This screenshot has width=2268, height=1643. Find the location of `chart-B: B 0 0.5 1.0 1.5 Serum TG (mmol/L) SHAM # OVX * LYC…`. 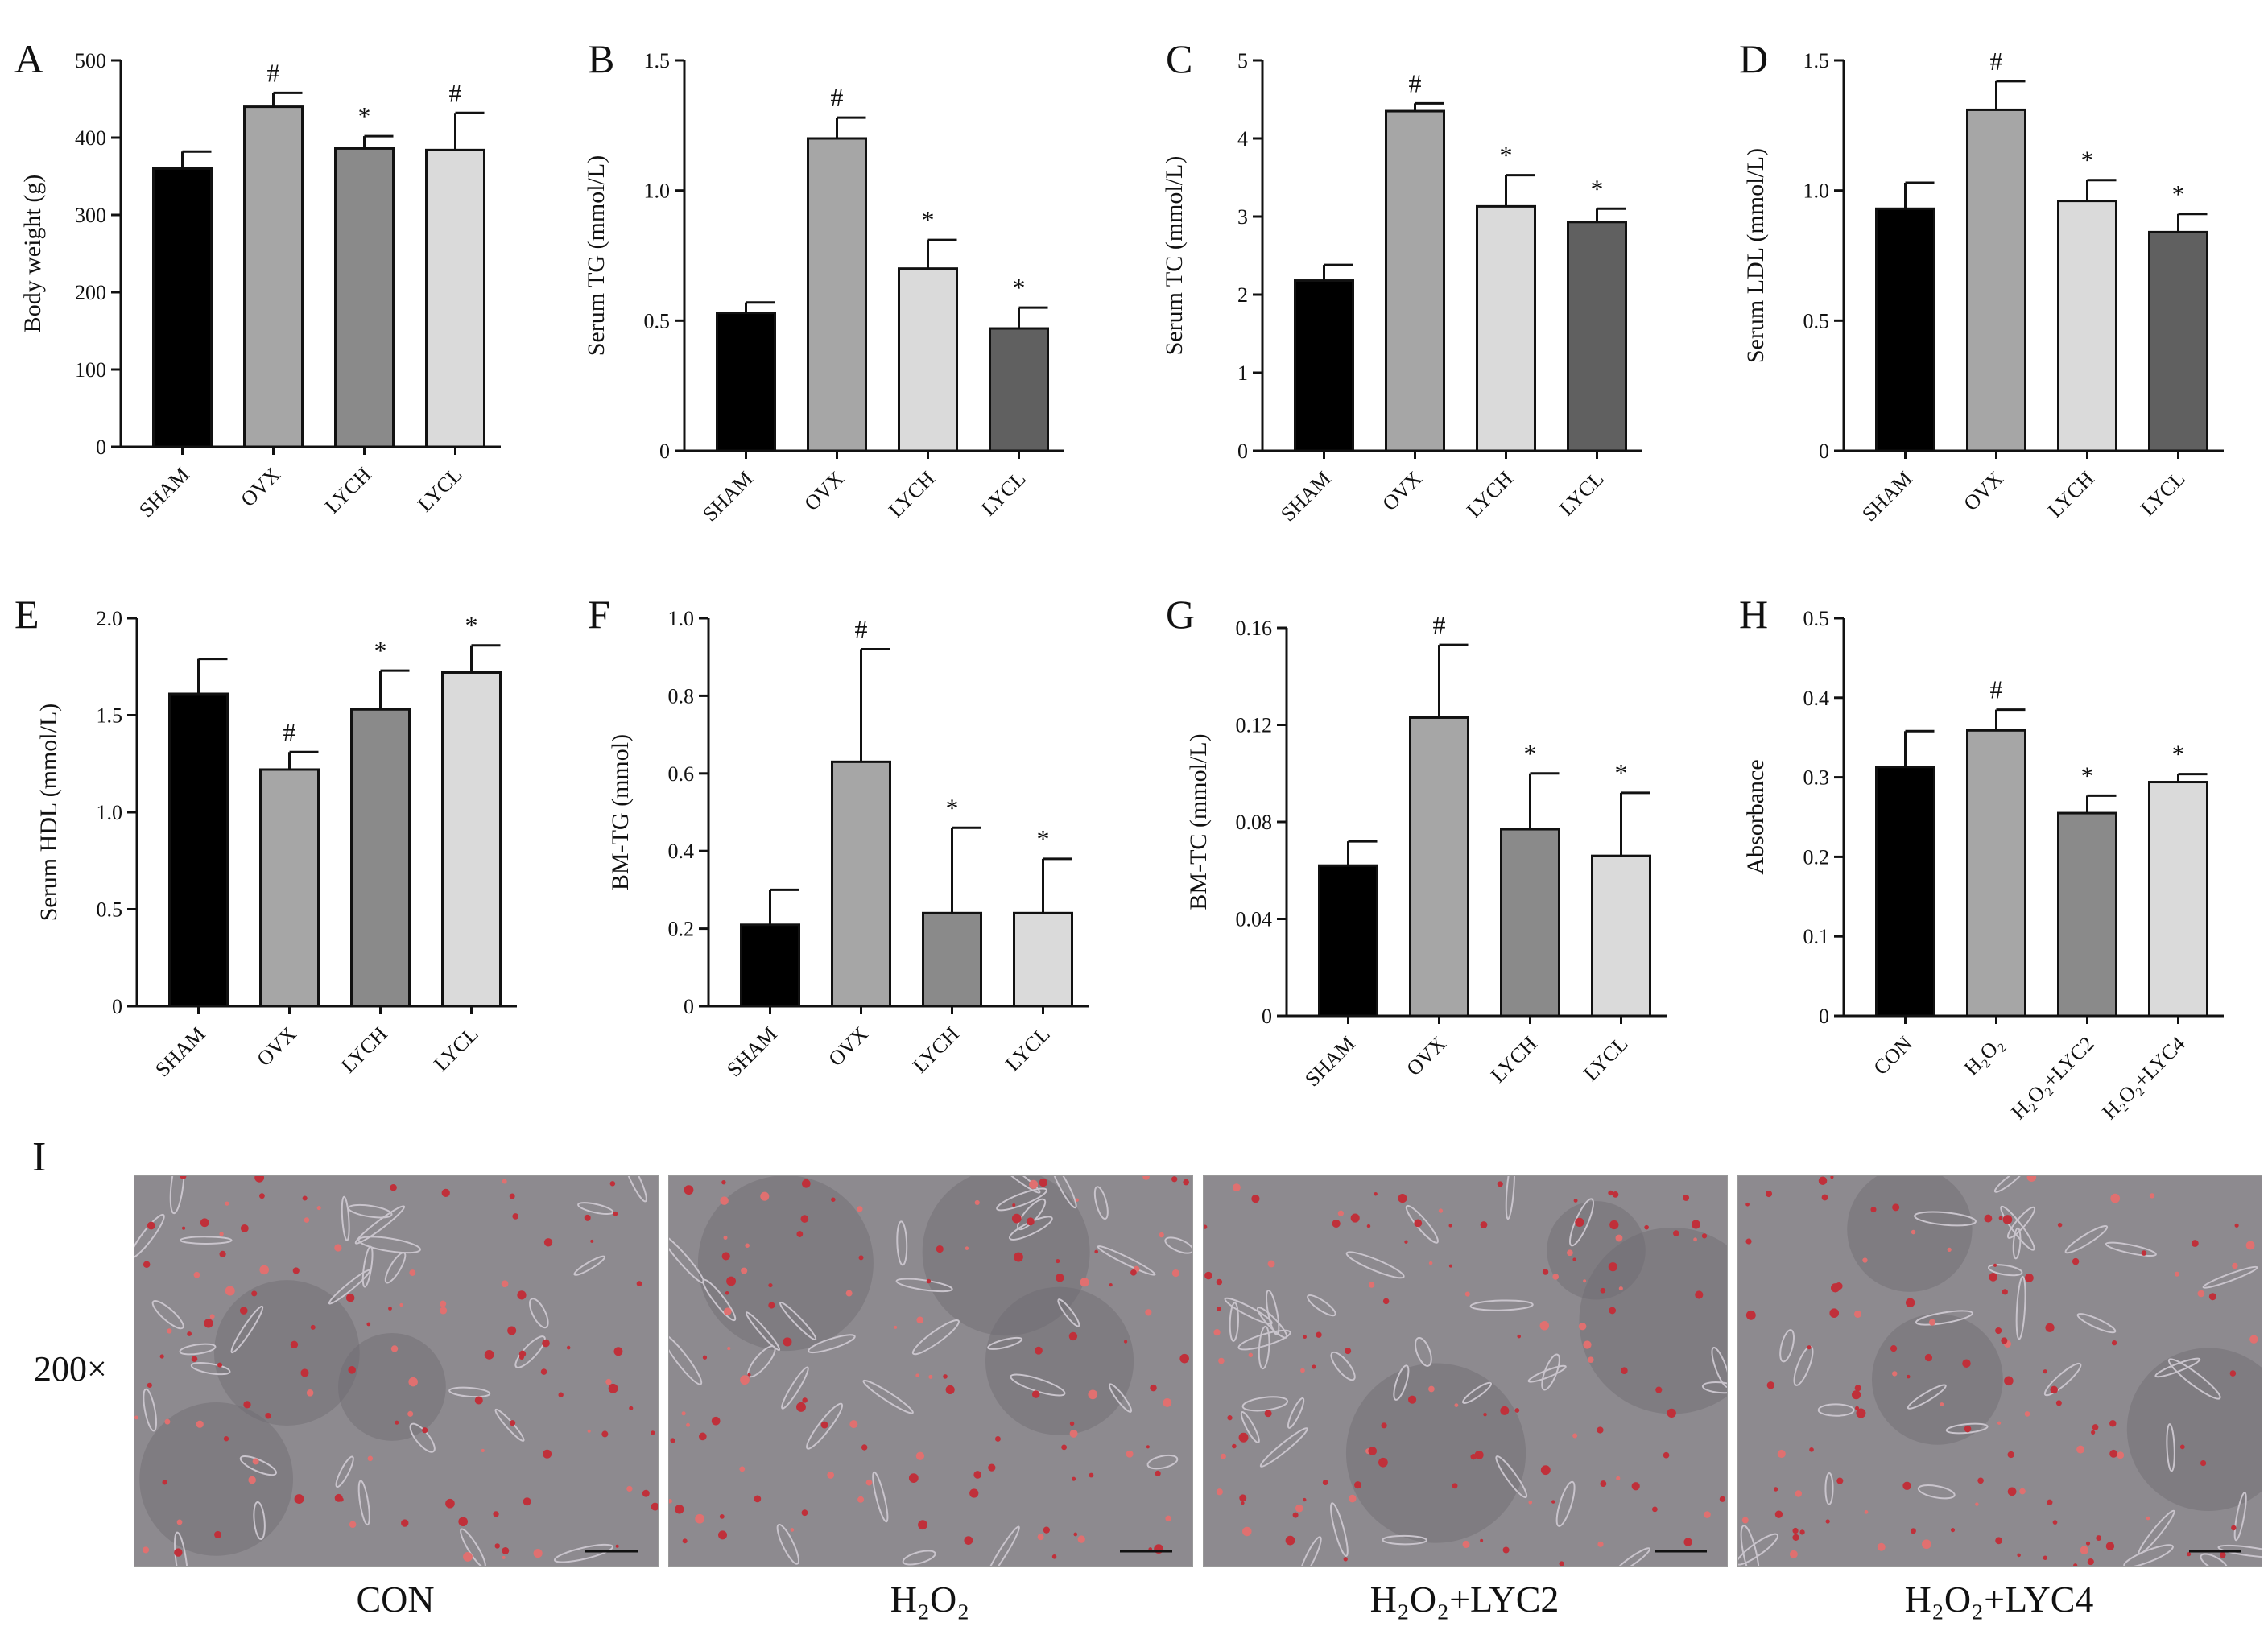

chart-B: B 0 0.5 1.0 1.5 Serum TG (mmol/L) SHAM # OVX * LYC… is located at coordinates (824, 281).